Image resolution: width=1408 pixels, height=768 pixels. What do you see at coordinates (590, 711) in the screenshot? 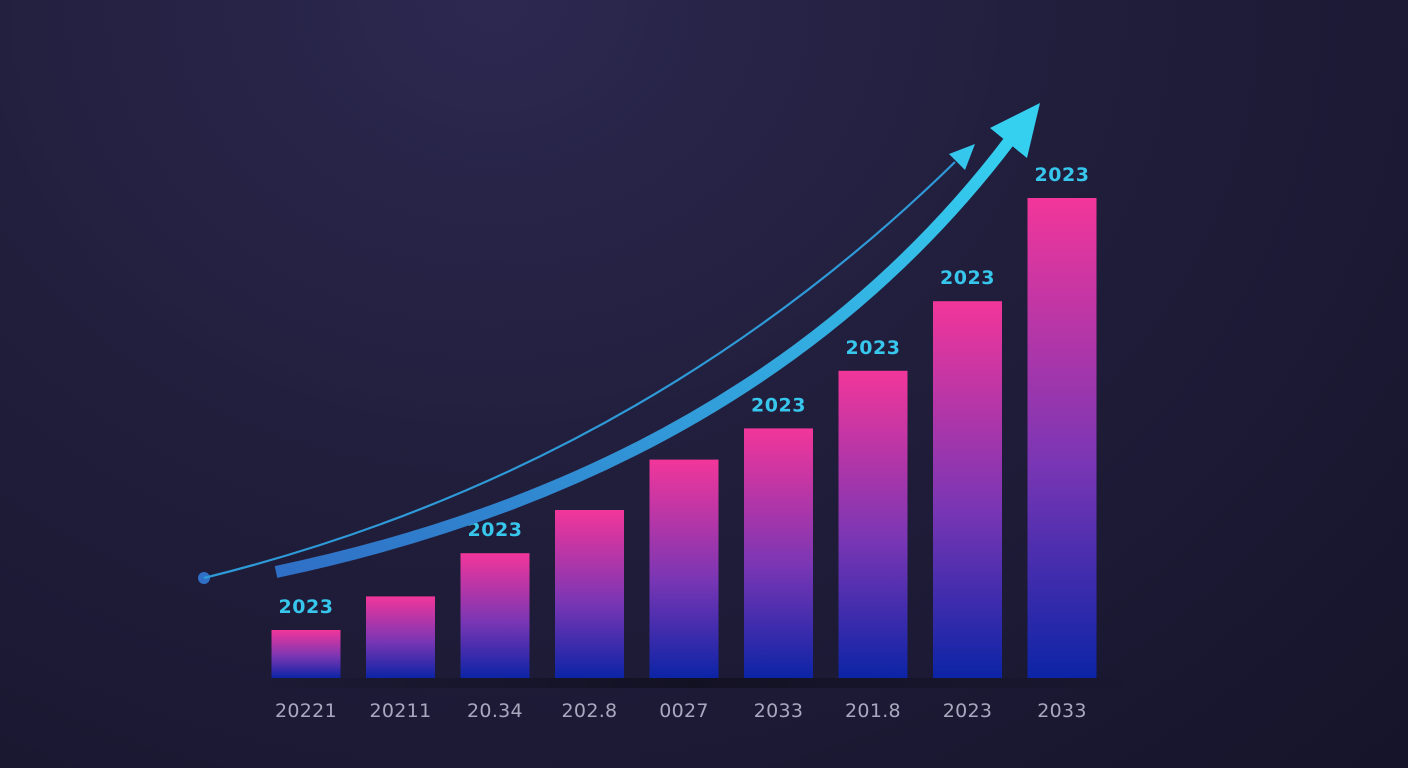
I see `x-tick-label: 202.8` at bounding box center [590, 711].